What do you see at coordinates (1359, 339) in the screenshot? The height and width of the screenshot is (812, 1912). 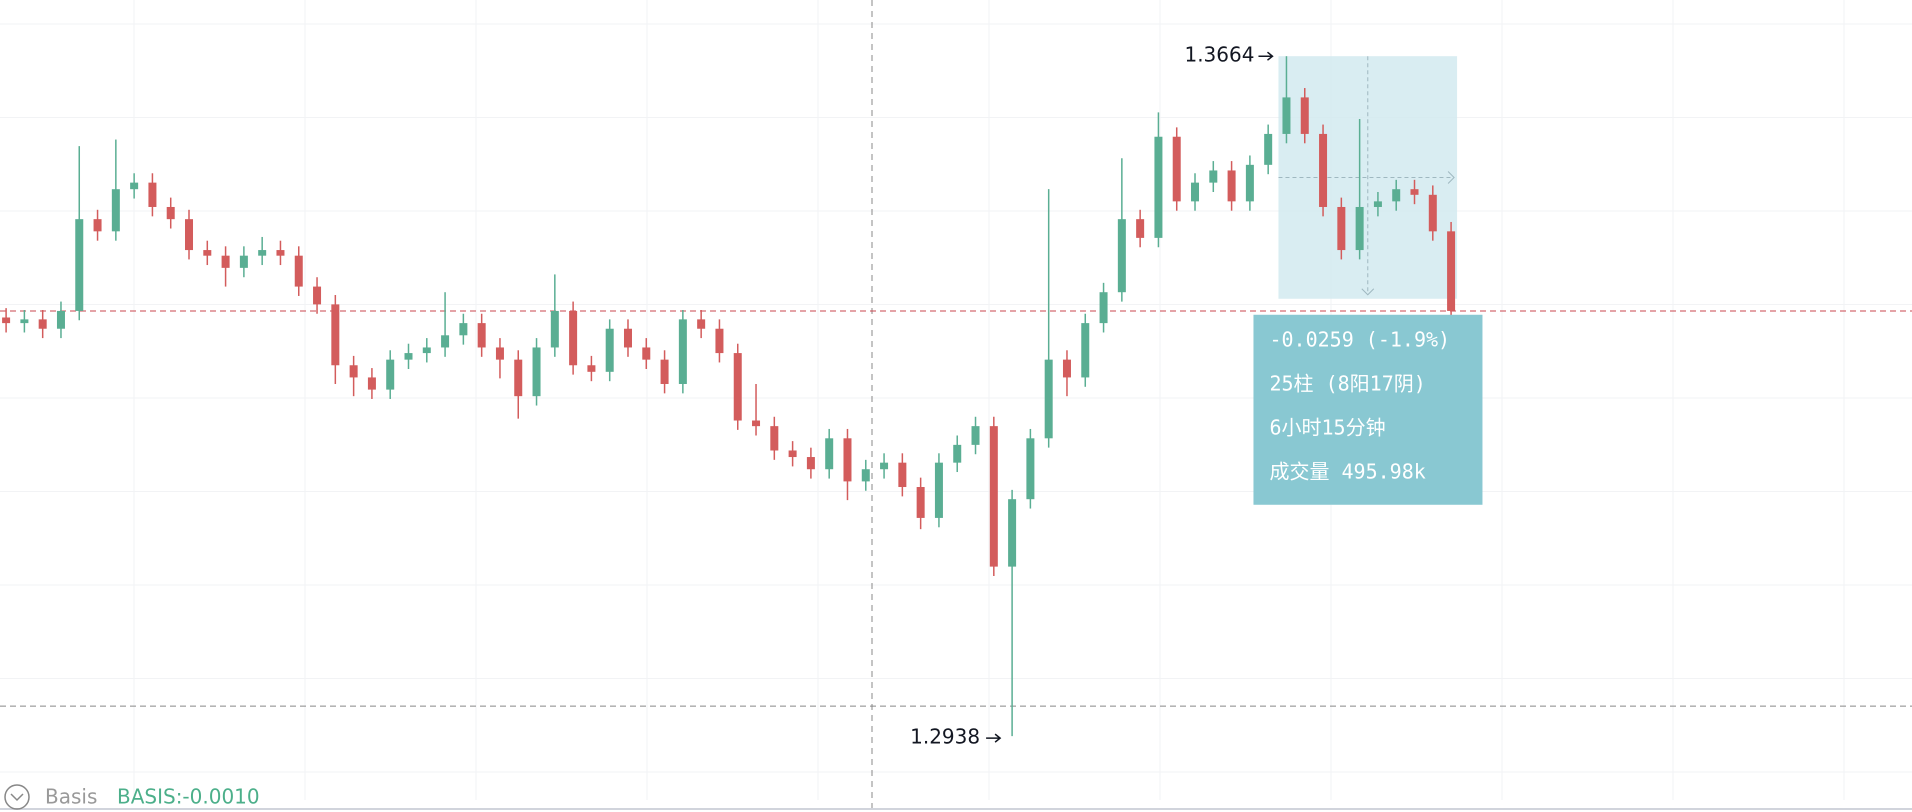 I see `tooltip-line: -0.0259 (-1.9%)` at bounding box center [1359, 339].